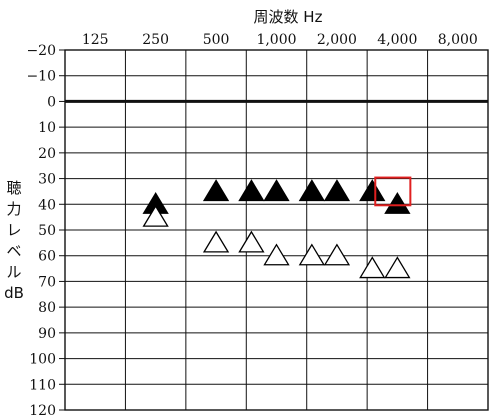 The image size is (500, 420). Describe the element at coordinates (13, 272) in the screenshot. I see `y-axis-label-line: ル` at that location.